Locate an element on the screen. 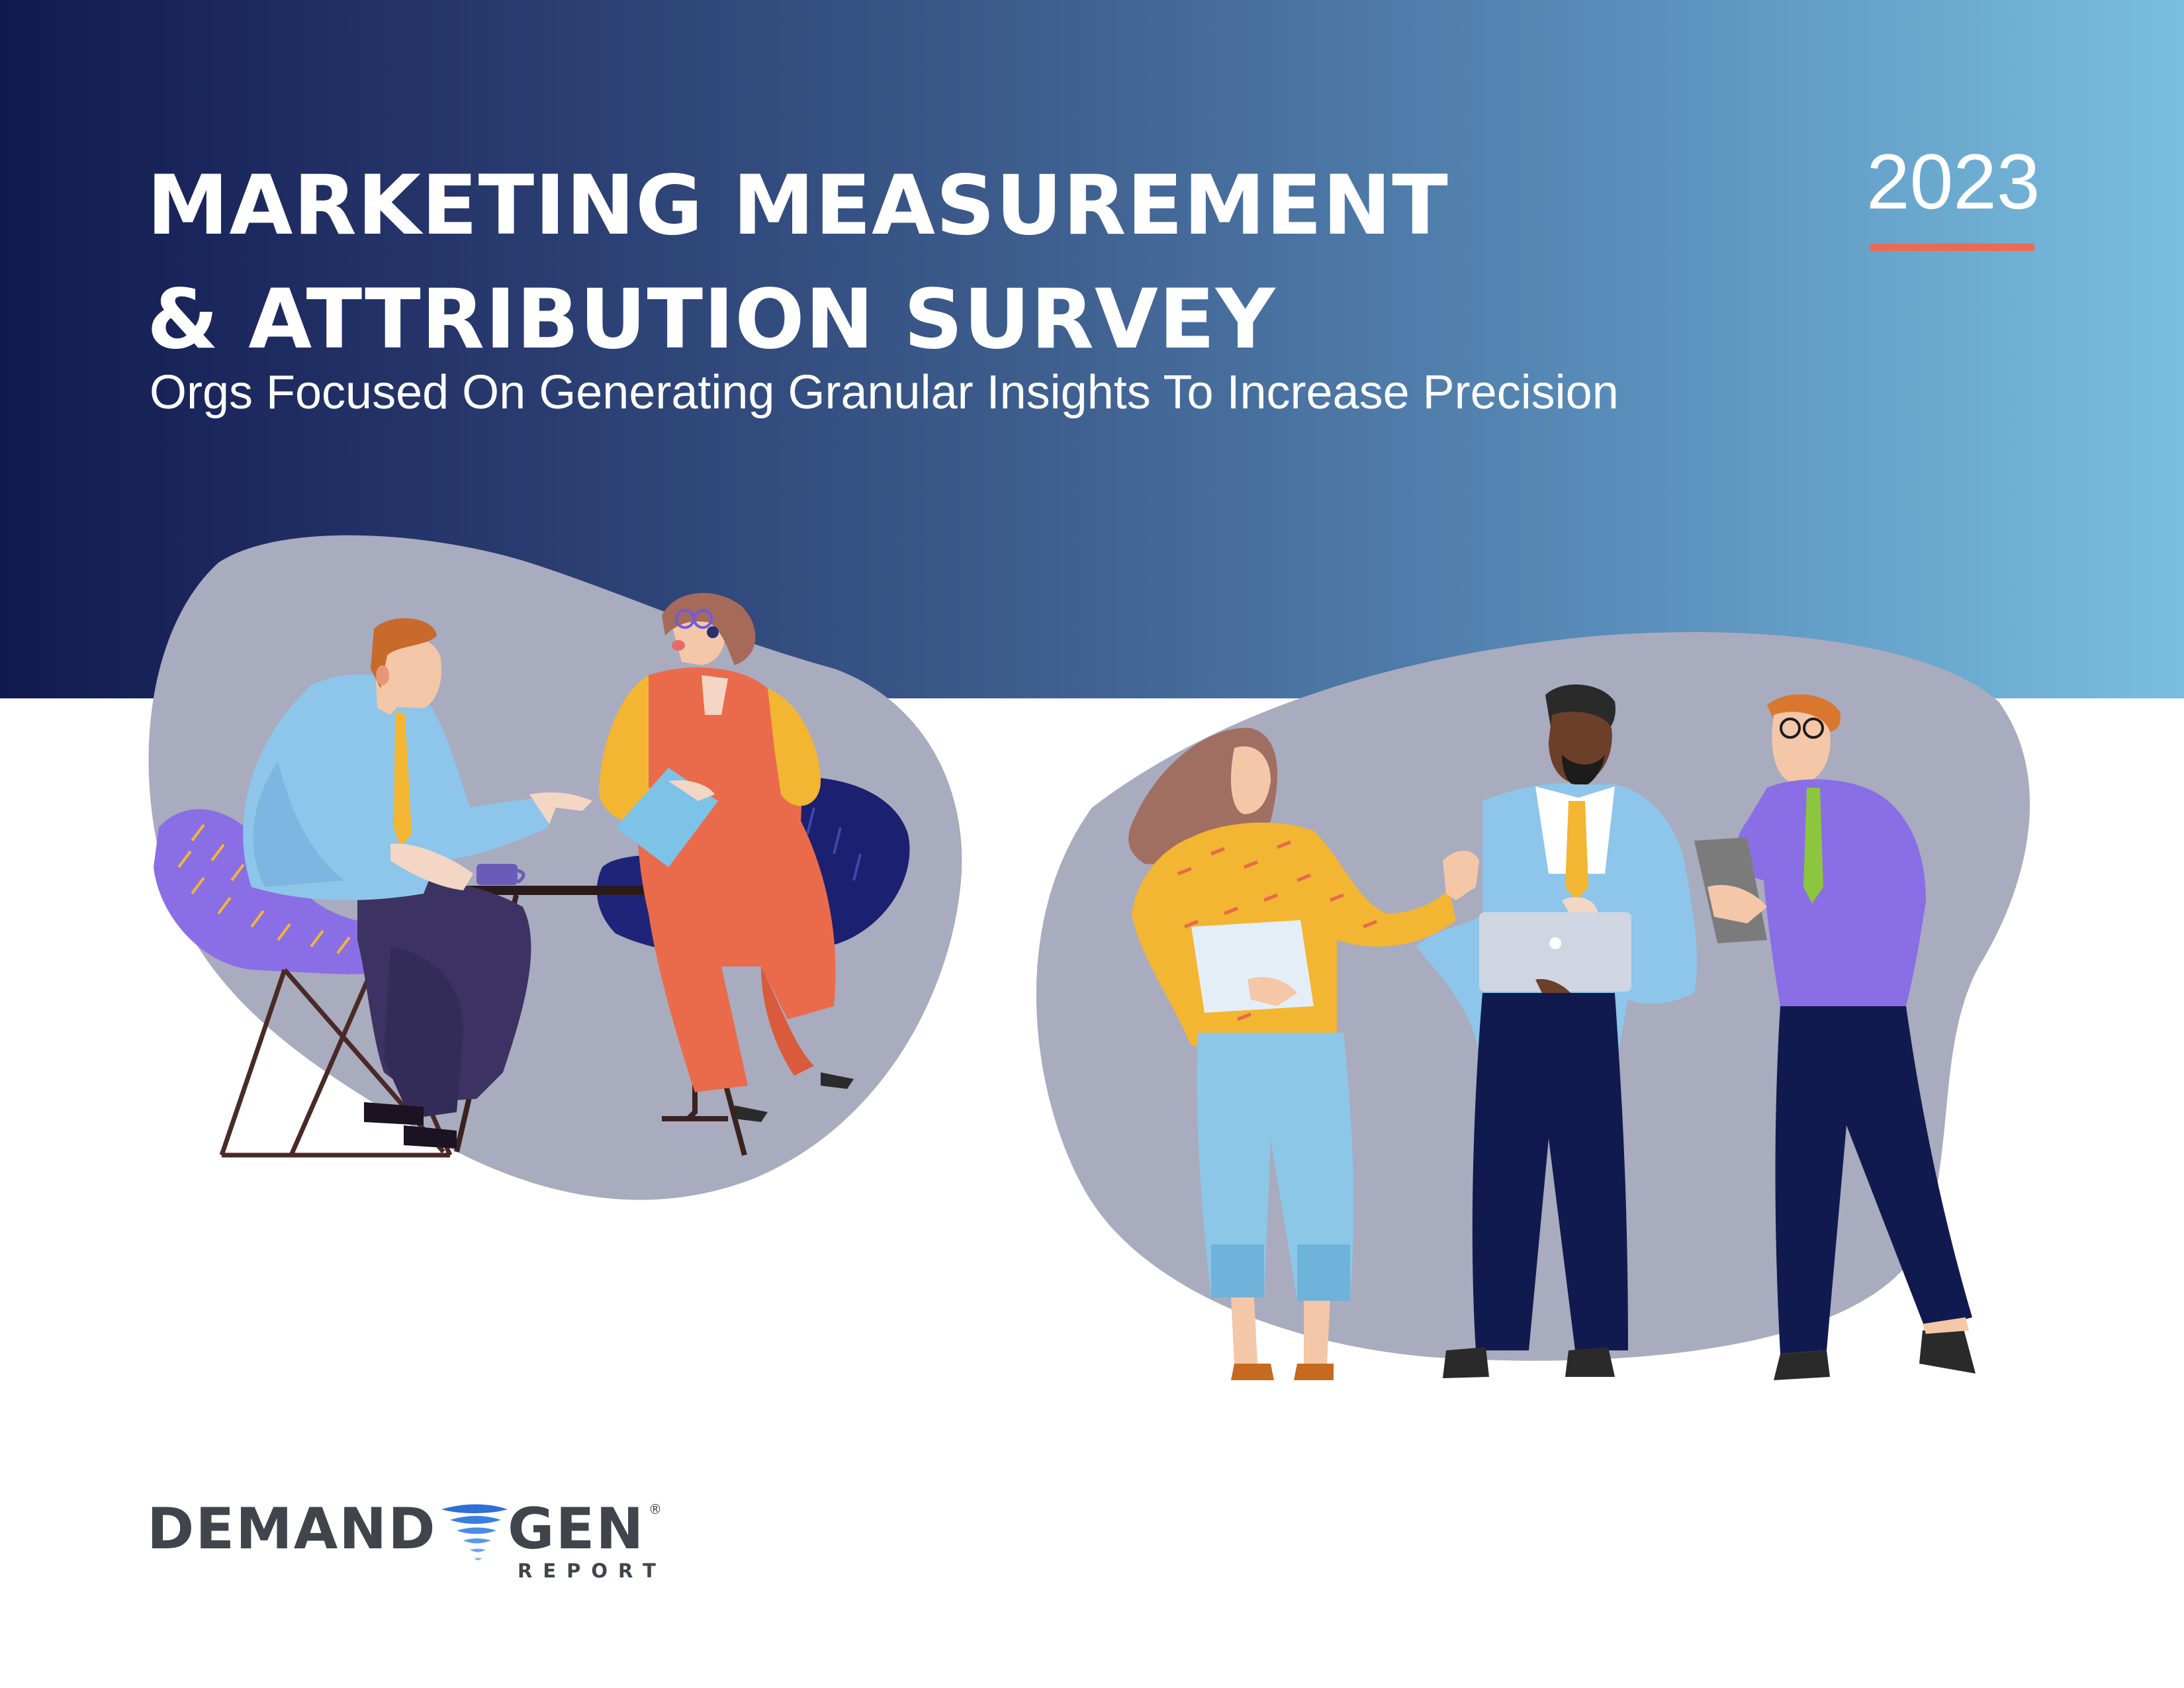  man-with-laptop is located at coordinates (1557, 1031).